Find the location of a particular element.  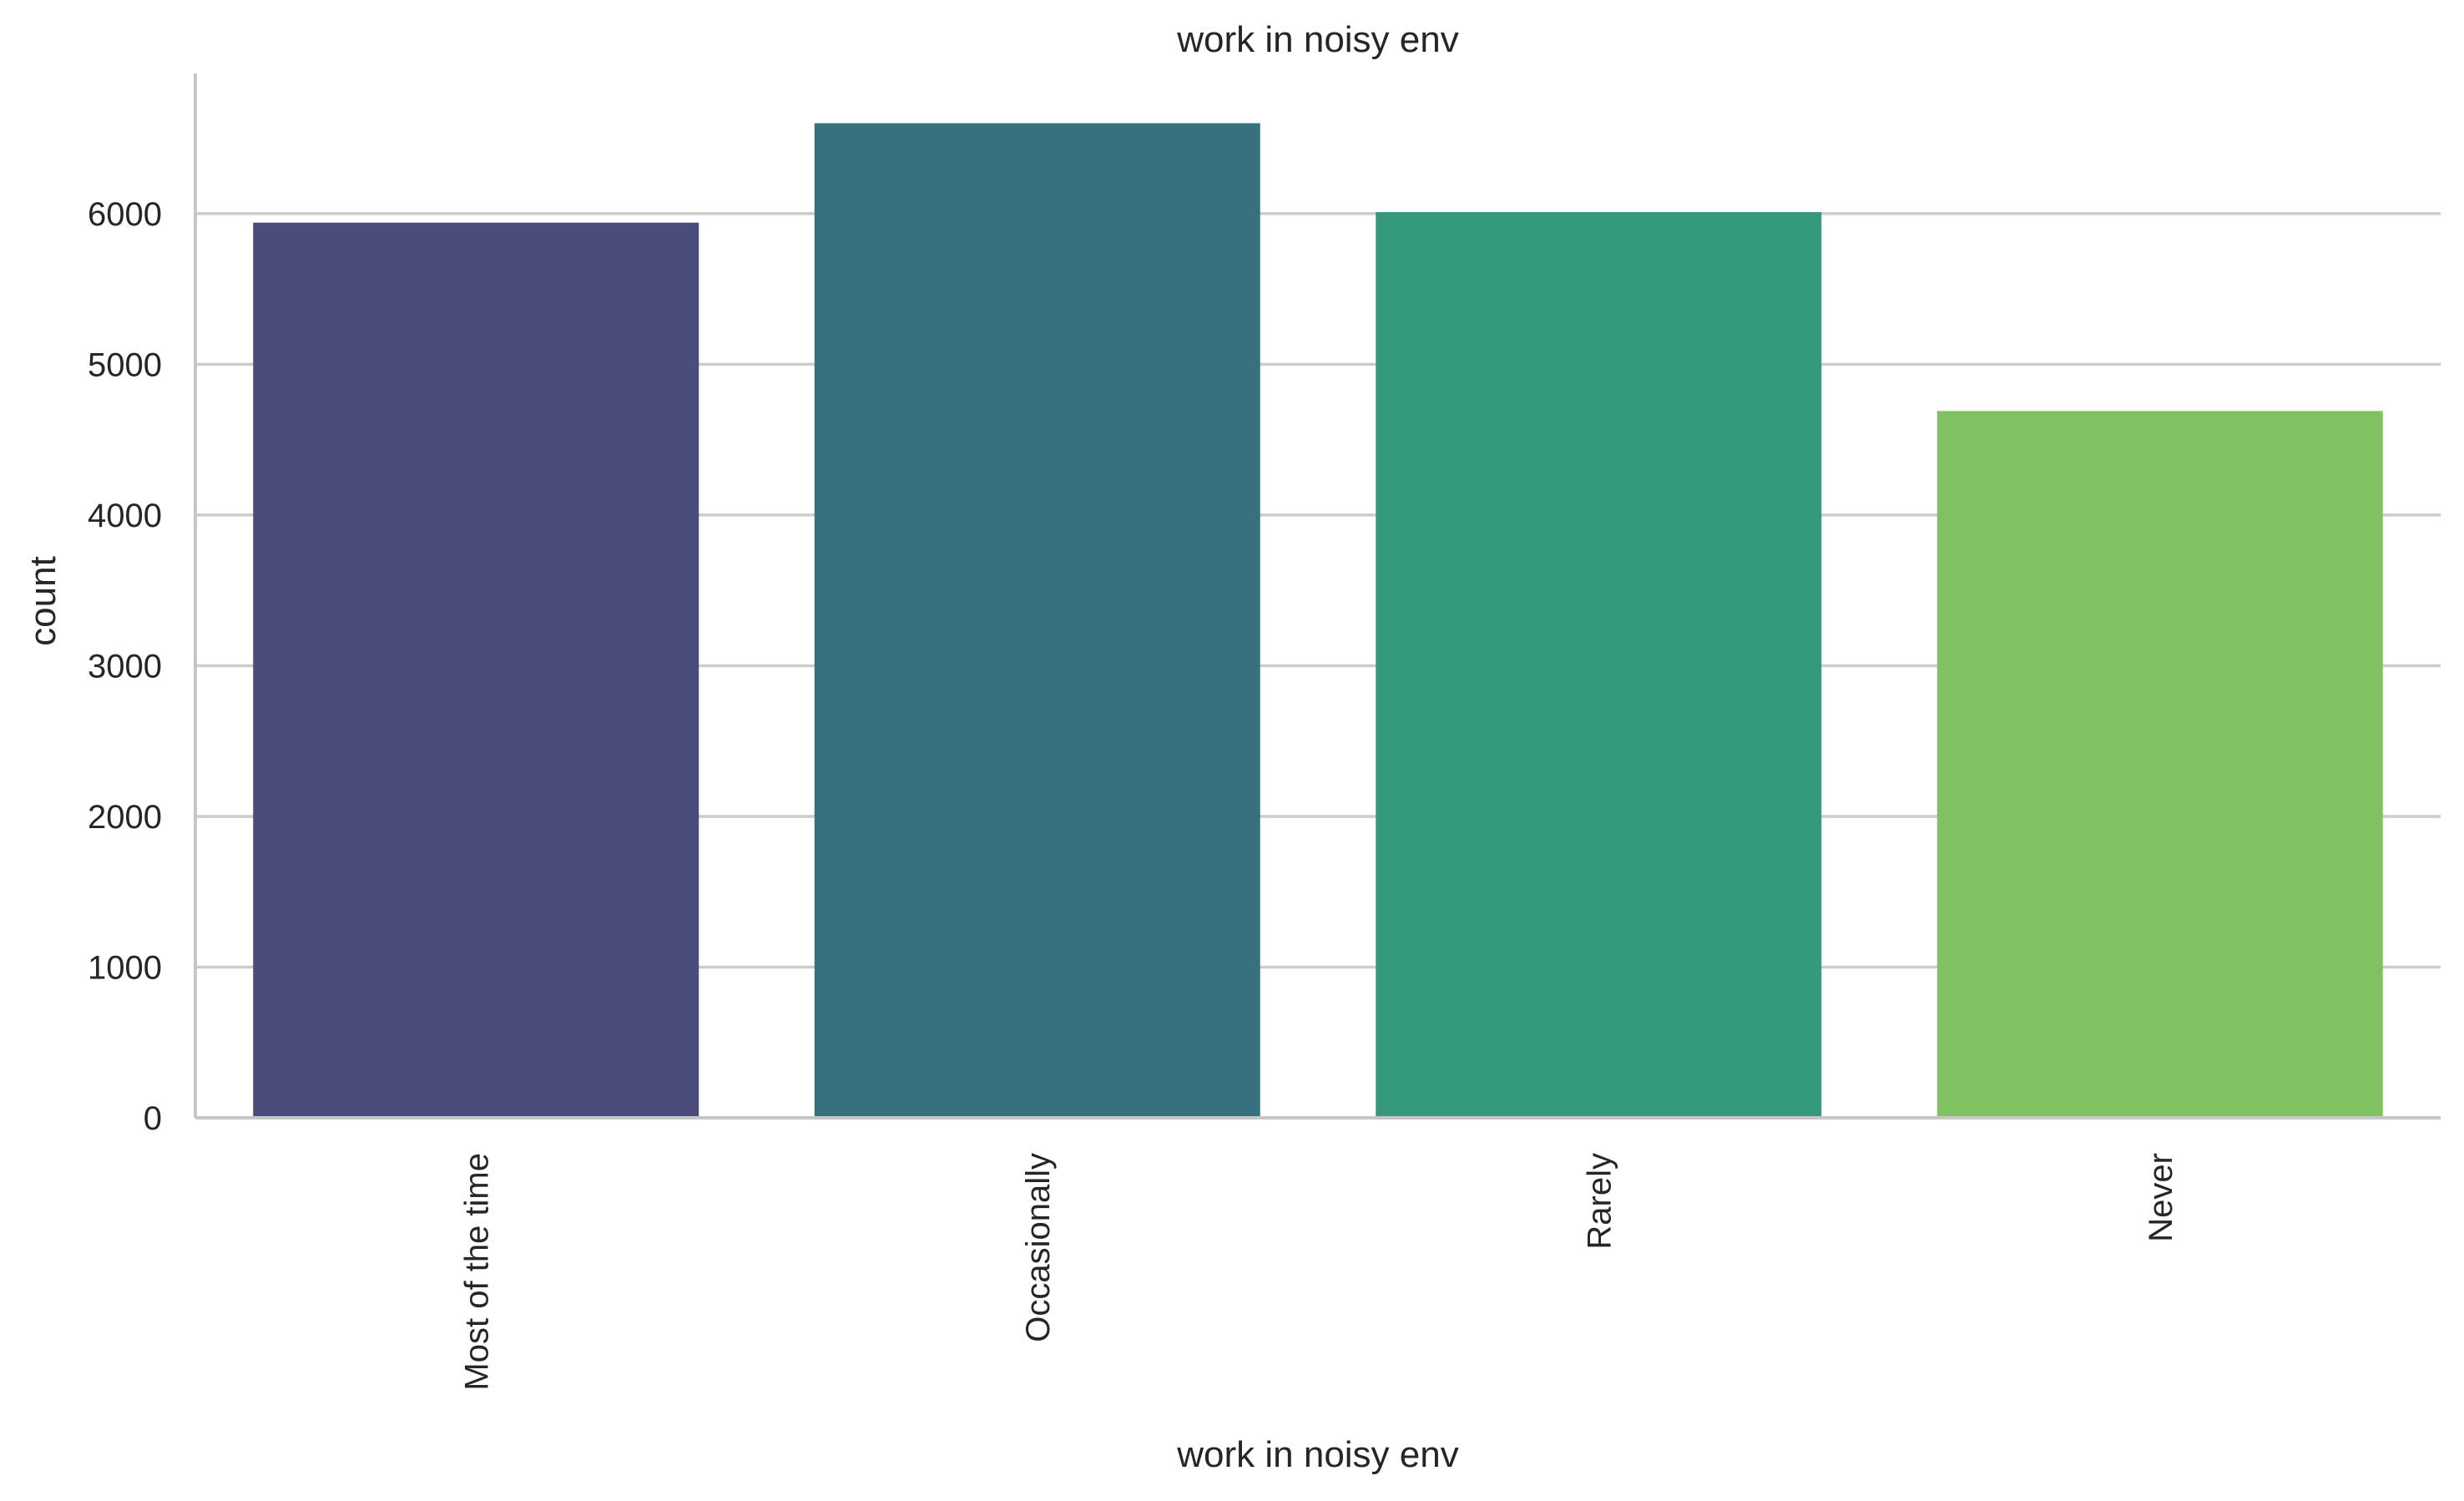

x-tick-label: Never is located at coordinates (2161, 1197).